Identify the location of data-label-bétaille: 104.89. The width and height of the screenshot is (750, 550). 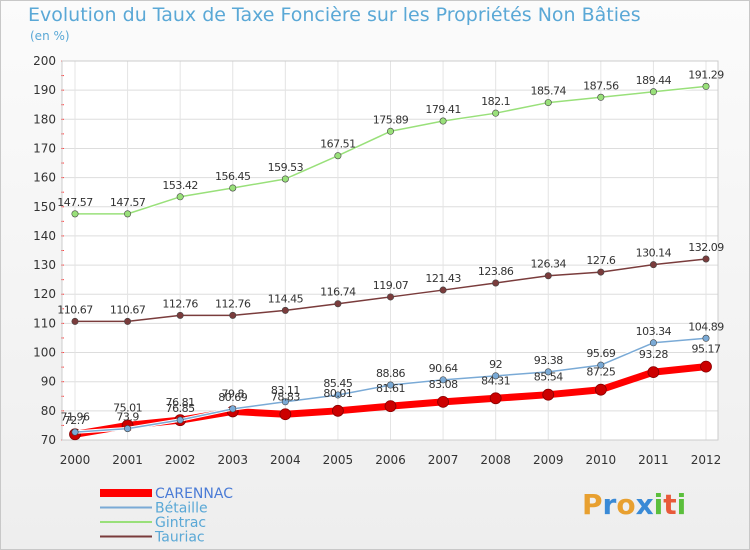
(706, 326).